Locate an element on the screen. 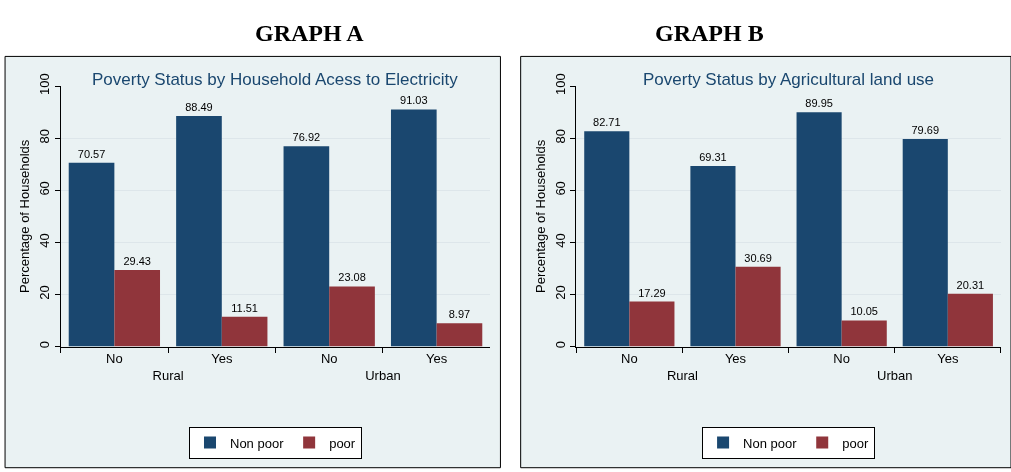 The width and height of the screenshot is (1011, 472). chart-title: GRAPH A is located at coordinates (310, 33).